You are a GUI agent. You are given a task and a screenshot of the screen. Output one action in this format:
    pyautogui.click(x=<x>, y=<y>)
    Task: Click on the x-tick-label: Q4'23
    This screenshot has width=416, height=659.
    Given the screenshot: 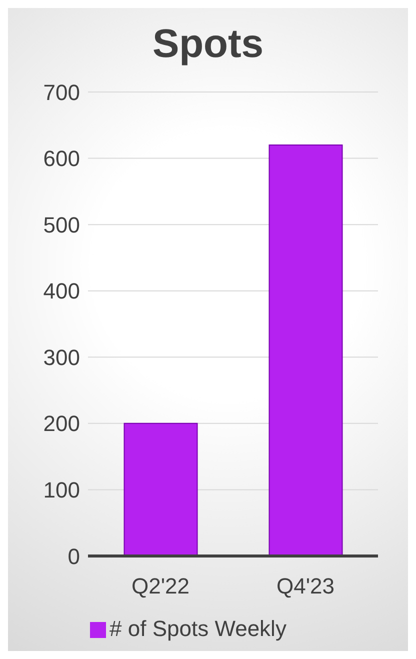 What is the action you would take?
    pyautogui.click(x=305, y=586)
    